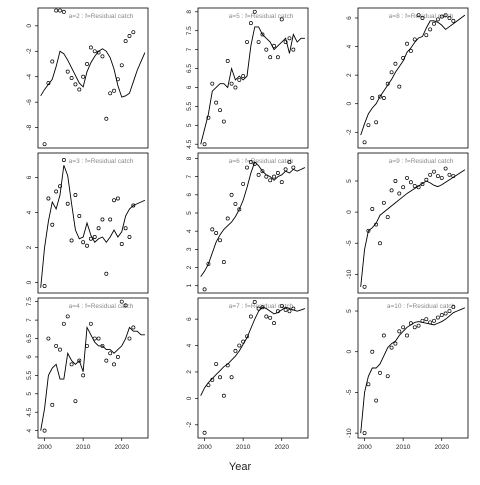  I want to click on panel-5: a=6 : f=Residual catch 1 2 3 4 5 6 7 8, so click(247, 223).